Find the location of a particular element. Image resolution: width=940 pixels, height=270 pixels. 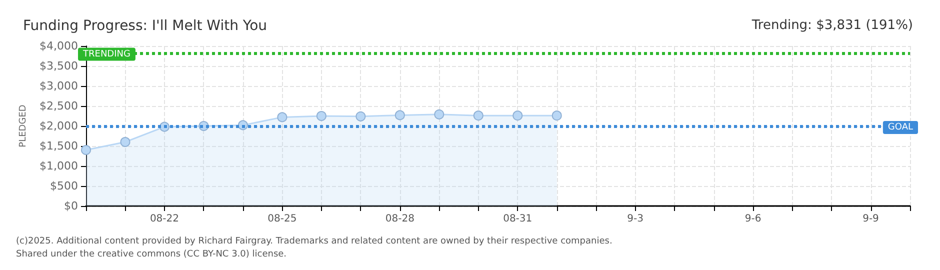

chart-title: Funding Progress: I'll Melt With You is located at coordinates (145, 26).